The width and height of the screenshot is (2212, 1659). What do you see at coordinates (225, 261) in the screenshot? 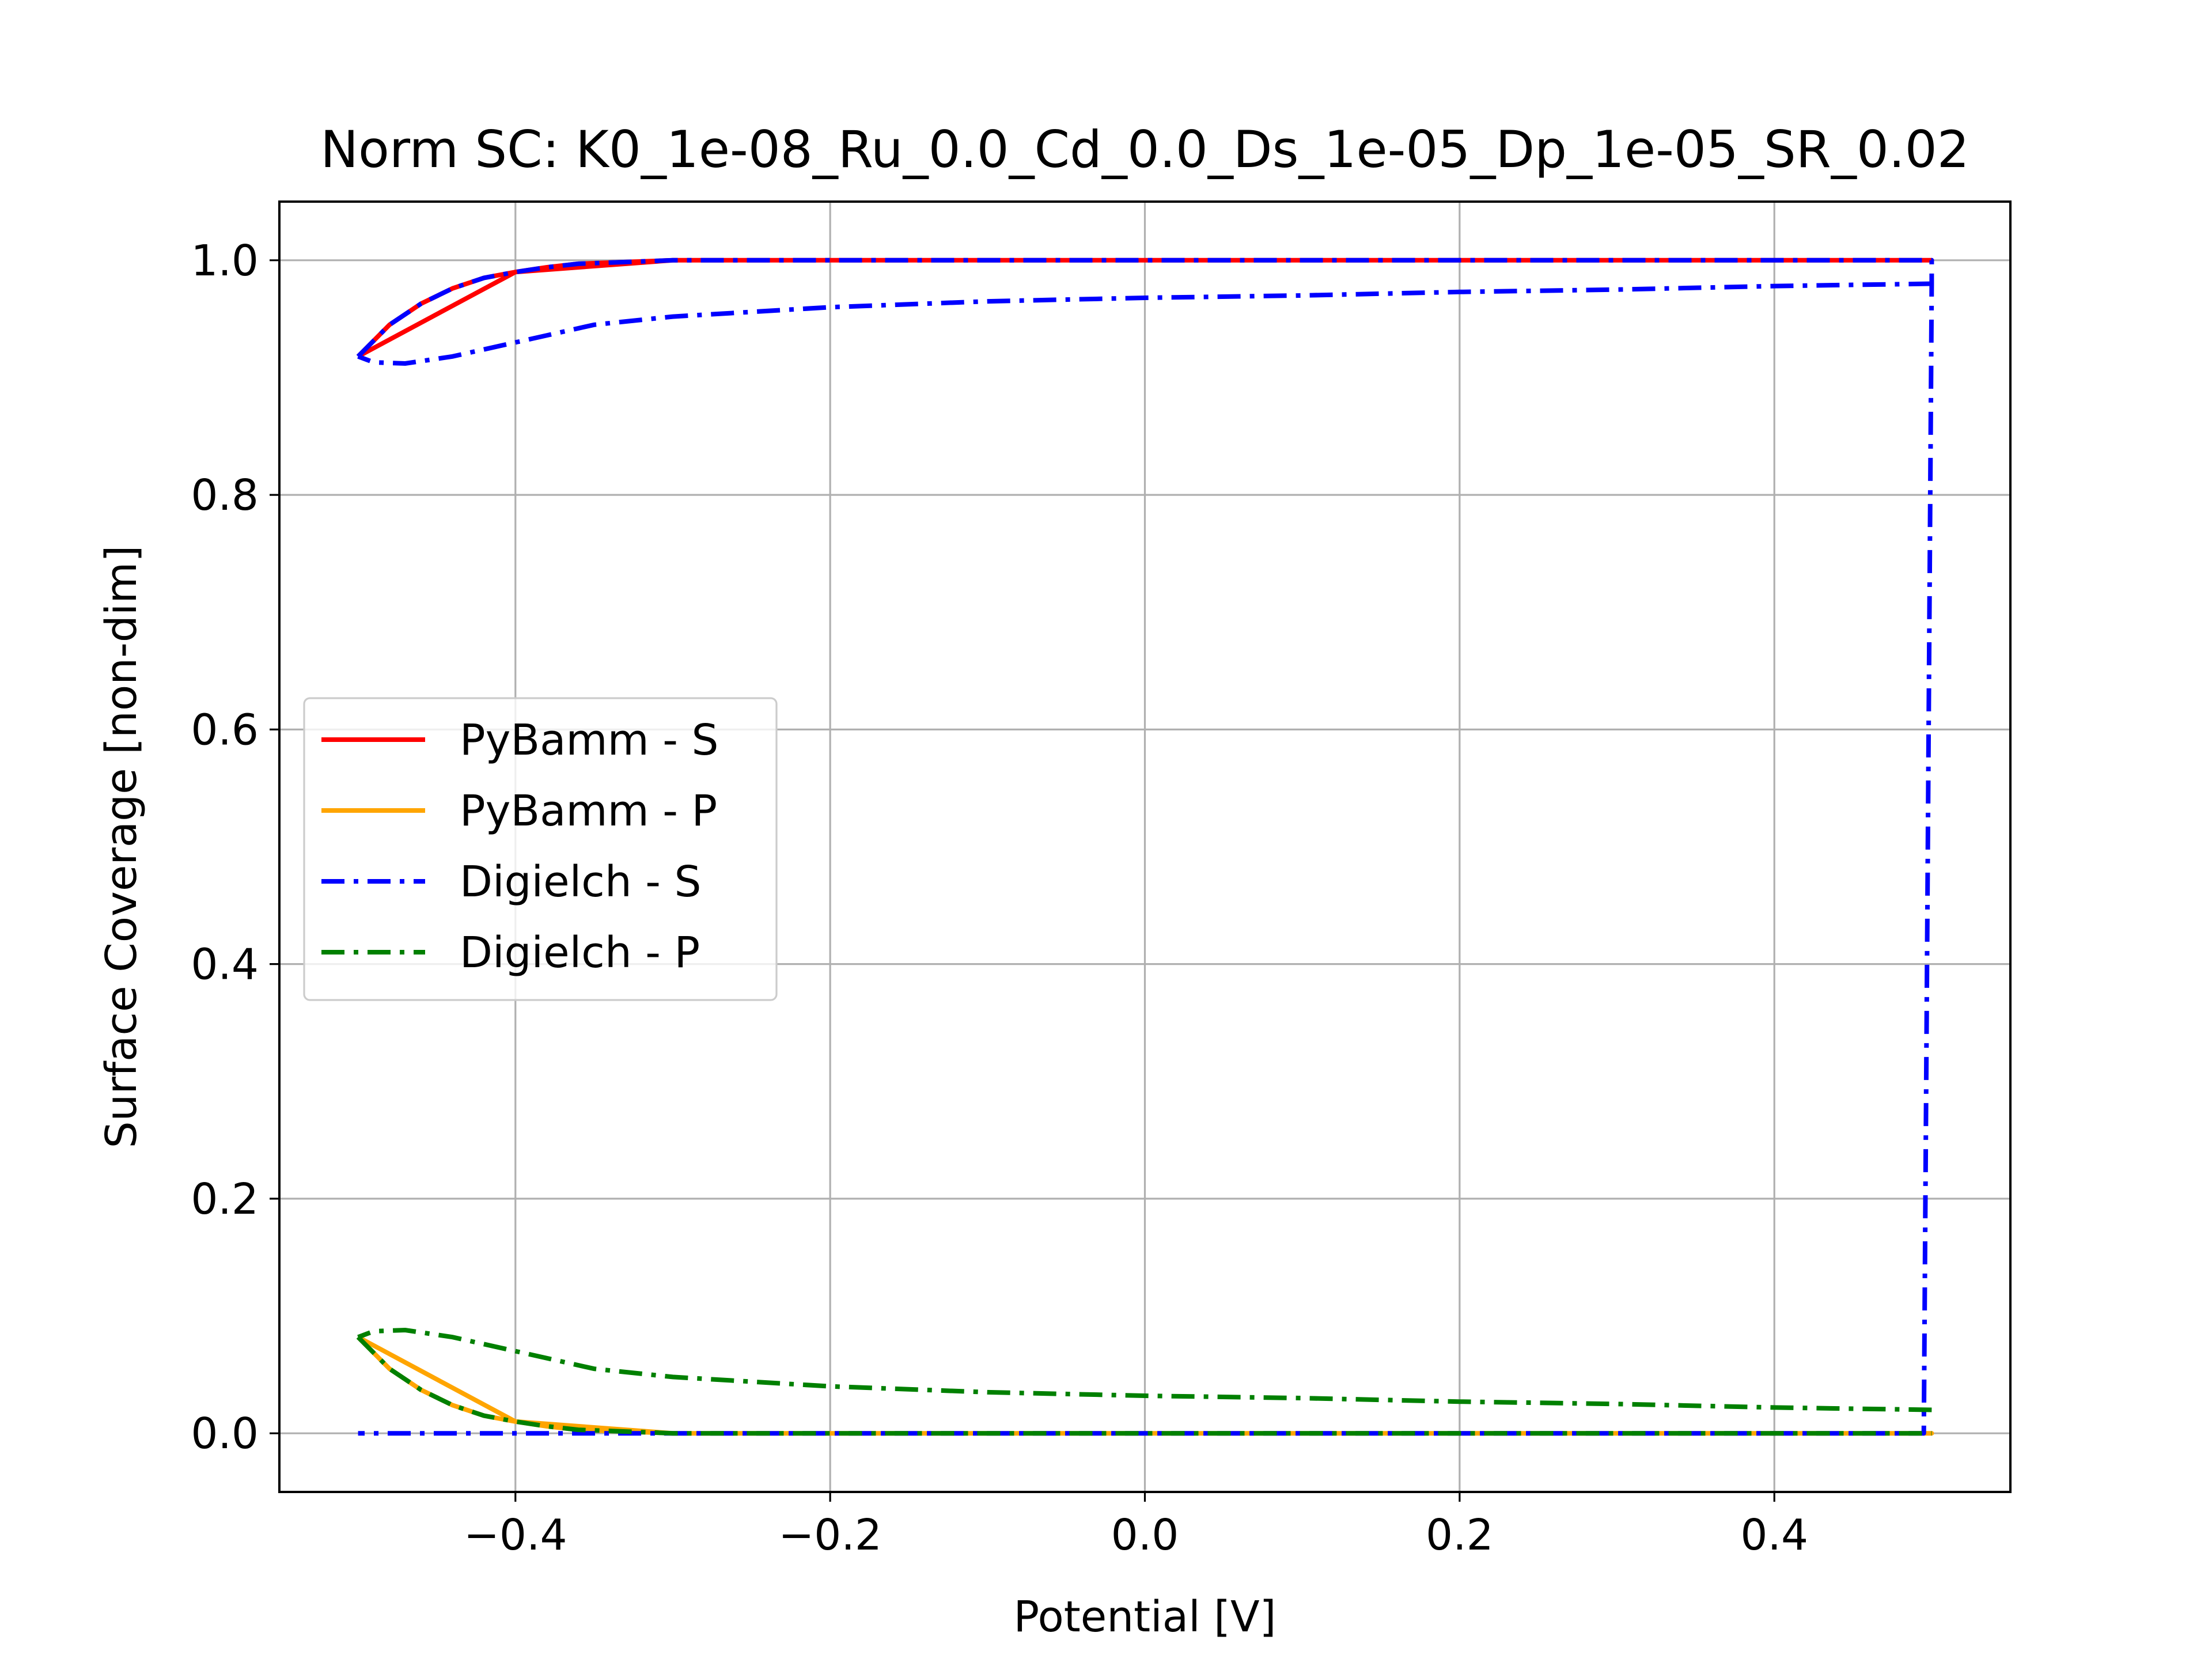
I see `y-tick-label: 1.0` at bounding box center [225, 261].